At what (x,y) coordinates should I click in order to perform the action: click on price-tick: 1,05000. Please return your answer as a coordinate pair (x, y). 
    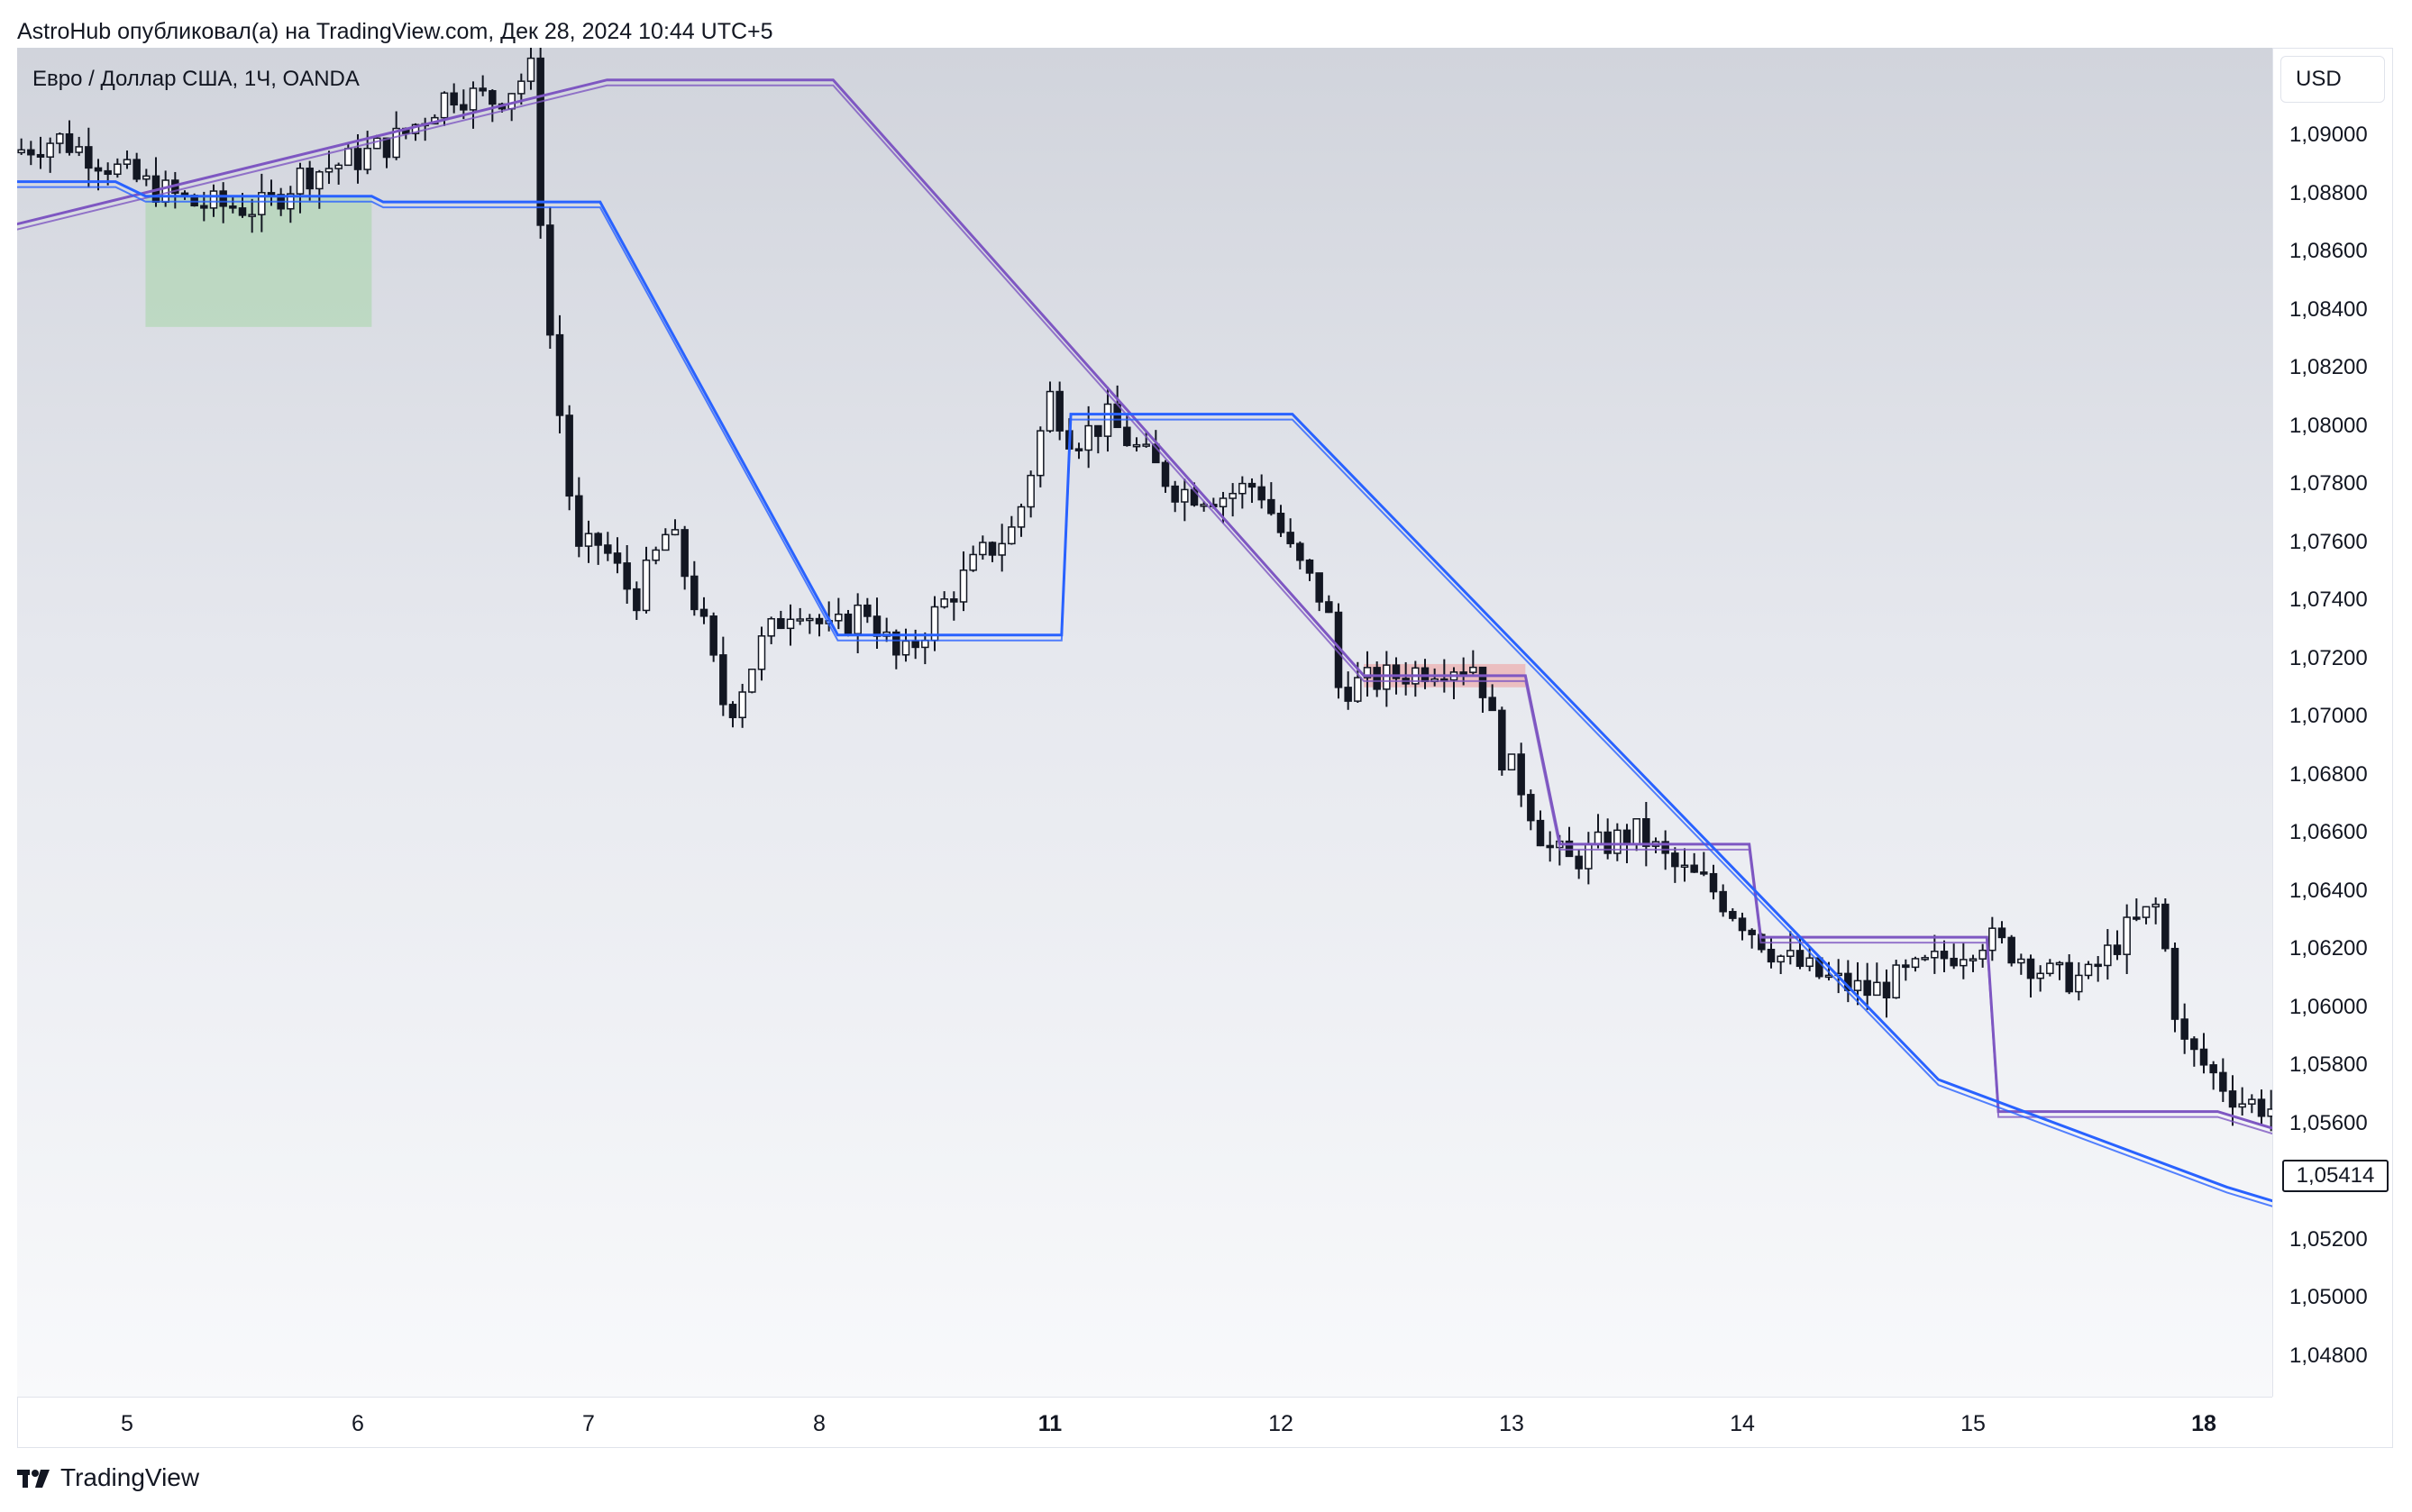
    Looking at the image, I should click on (2328, 1297).